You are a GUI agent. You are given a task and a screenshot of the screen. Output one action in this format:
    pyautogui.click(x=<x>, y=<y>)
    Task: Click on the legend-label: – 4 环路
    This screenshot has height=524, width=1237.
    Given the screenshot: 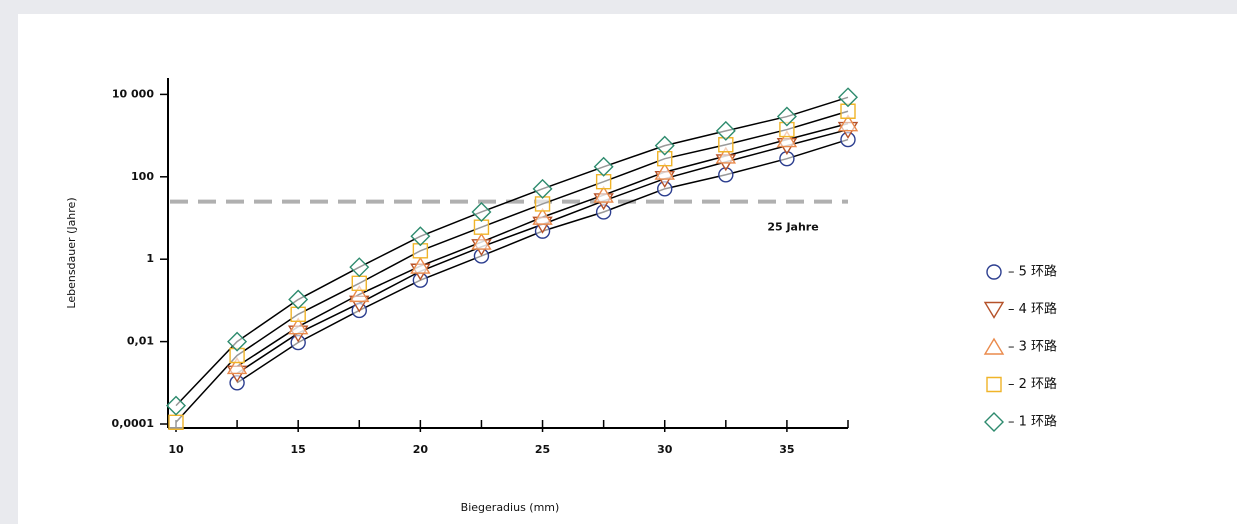 What is the action you would take?
    pyautogui.click(x=1032, y=309)
    